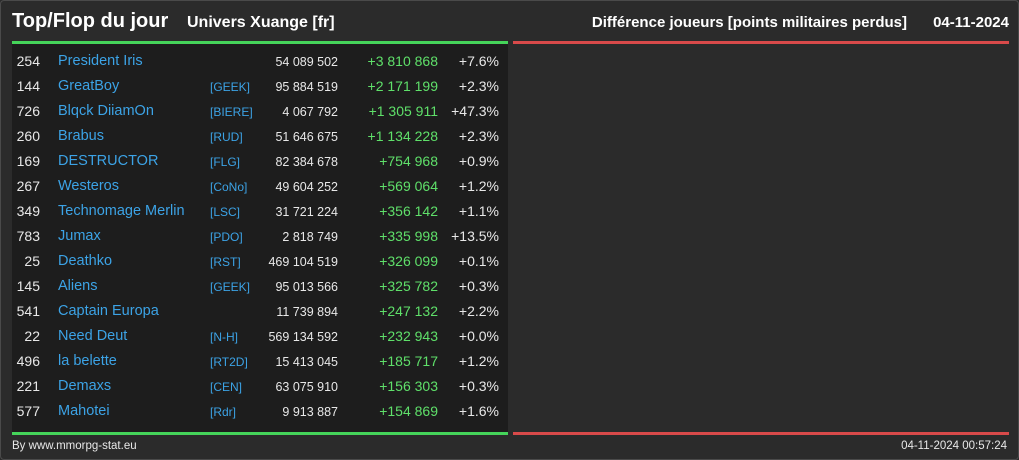  What do you see at coordinates (28, 111) in the screenshot?
I see `player-rank: 726` at bounding box center [28, 111].